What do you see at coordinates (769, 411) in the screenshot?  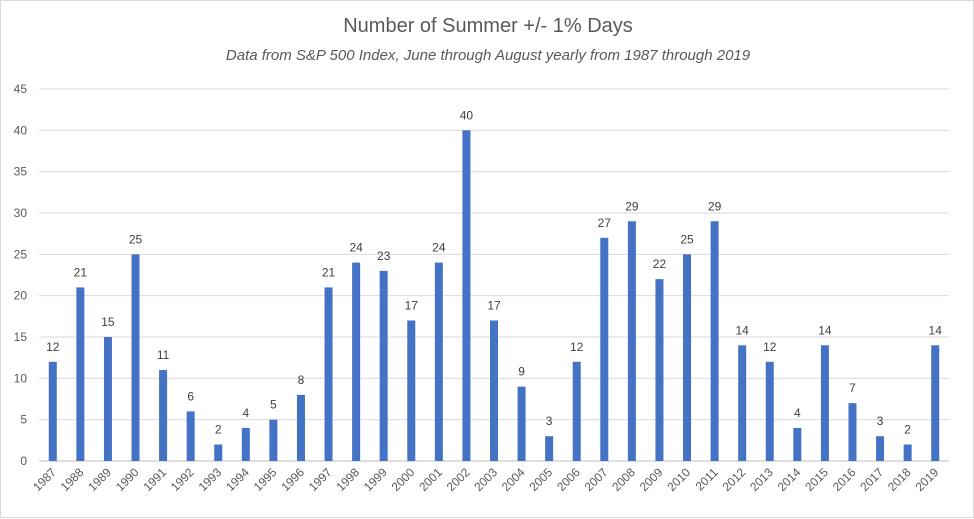 I see `bar-2013` at bounding box center [769, 411].